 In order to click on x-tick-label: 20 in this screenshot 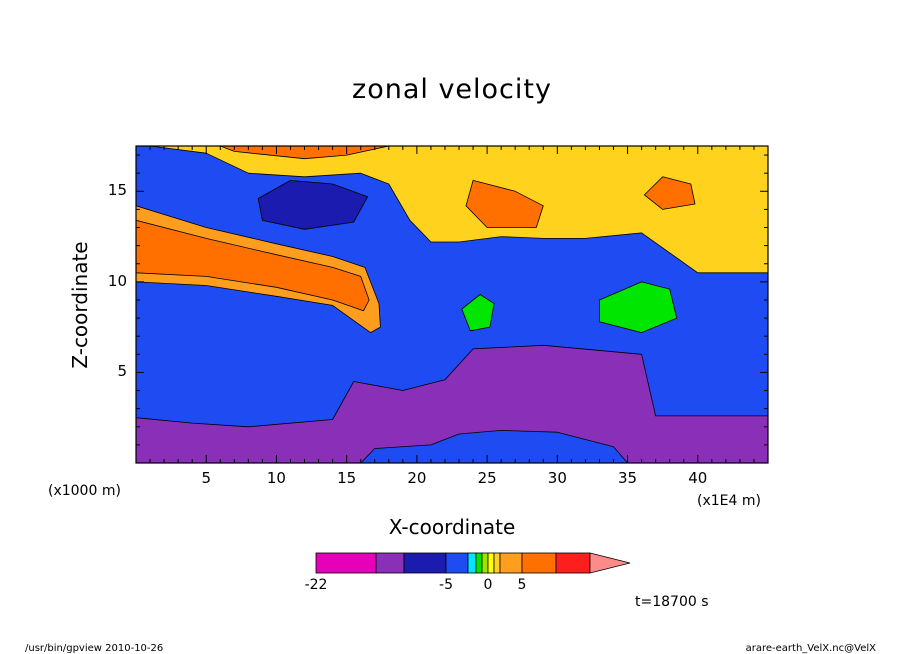, I will do `click(417, 478)`.